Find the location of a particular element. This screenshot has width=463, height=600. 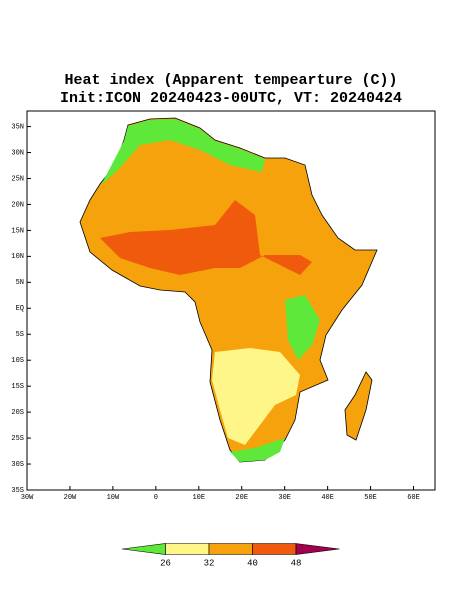

region-green-south is located at coordinates (257, 450).